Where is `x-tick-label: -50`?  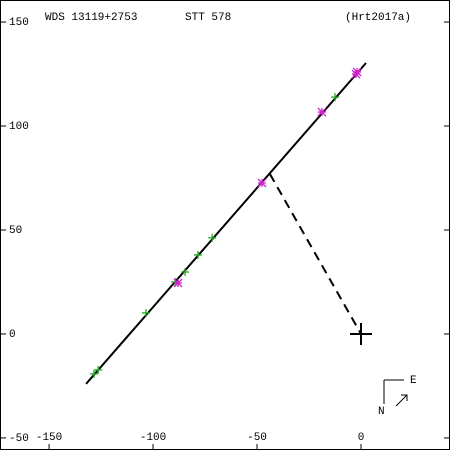 x-tick-label: -50 is located at coordinates (257, 438).